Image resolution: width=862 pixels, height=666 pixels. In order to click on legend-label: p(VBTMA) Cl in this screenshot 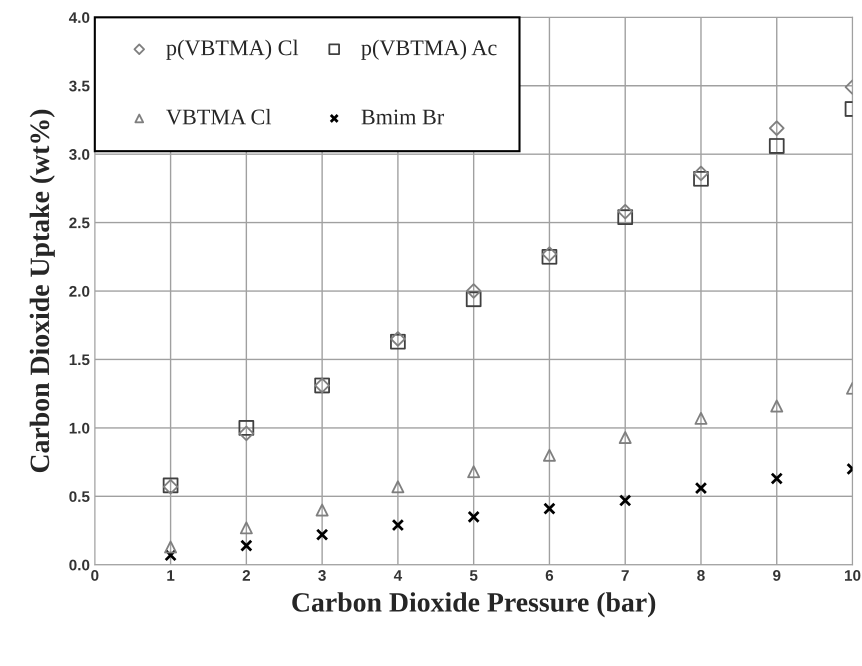, I will do `click(232, 50)`.